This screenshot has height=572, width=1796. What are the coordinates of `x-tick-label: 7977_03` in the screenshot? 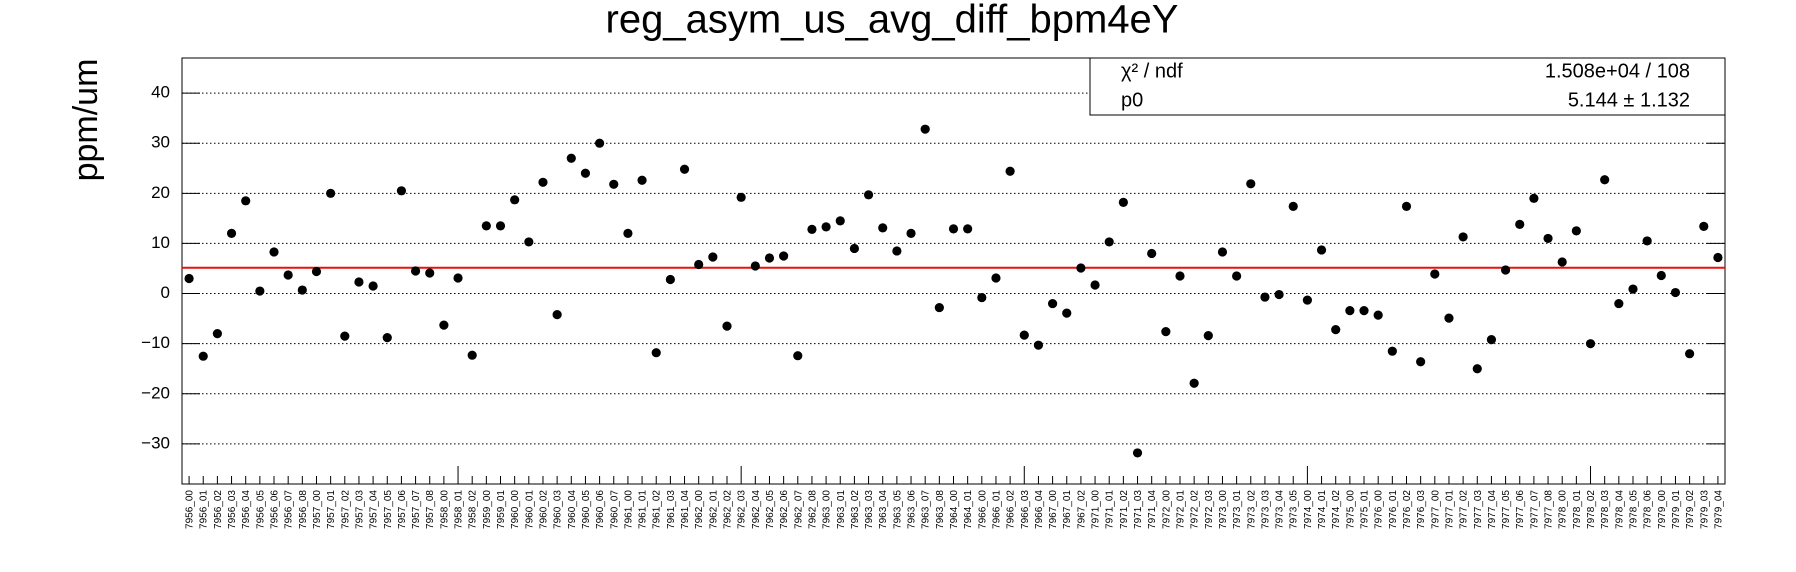 It's located at (1478, 509).